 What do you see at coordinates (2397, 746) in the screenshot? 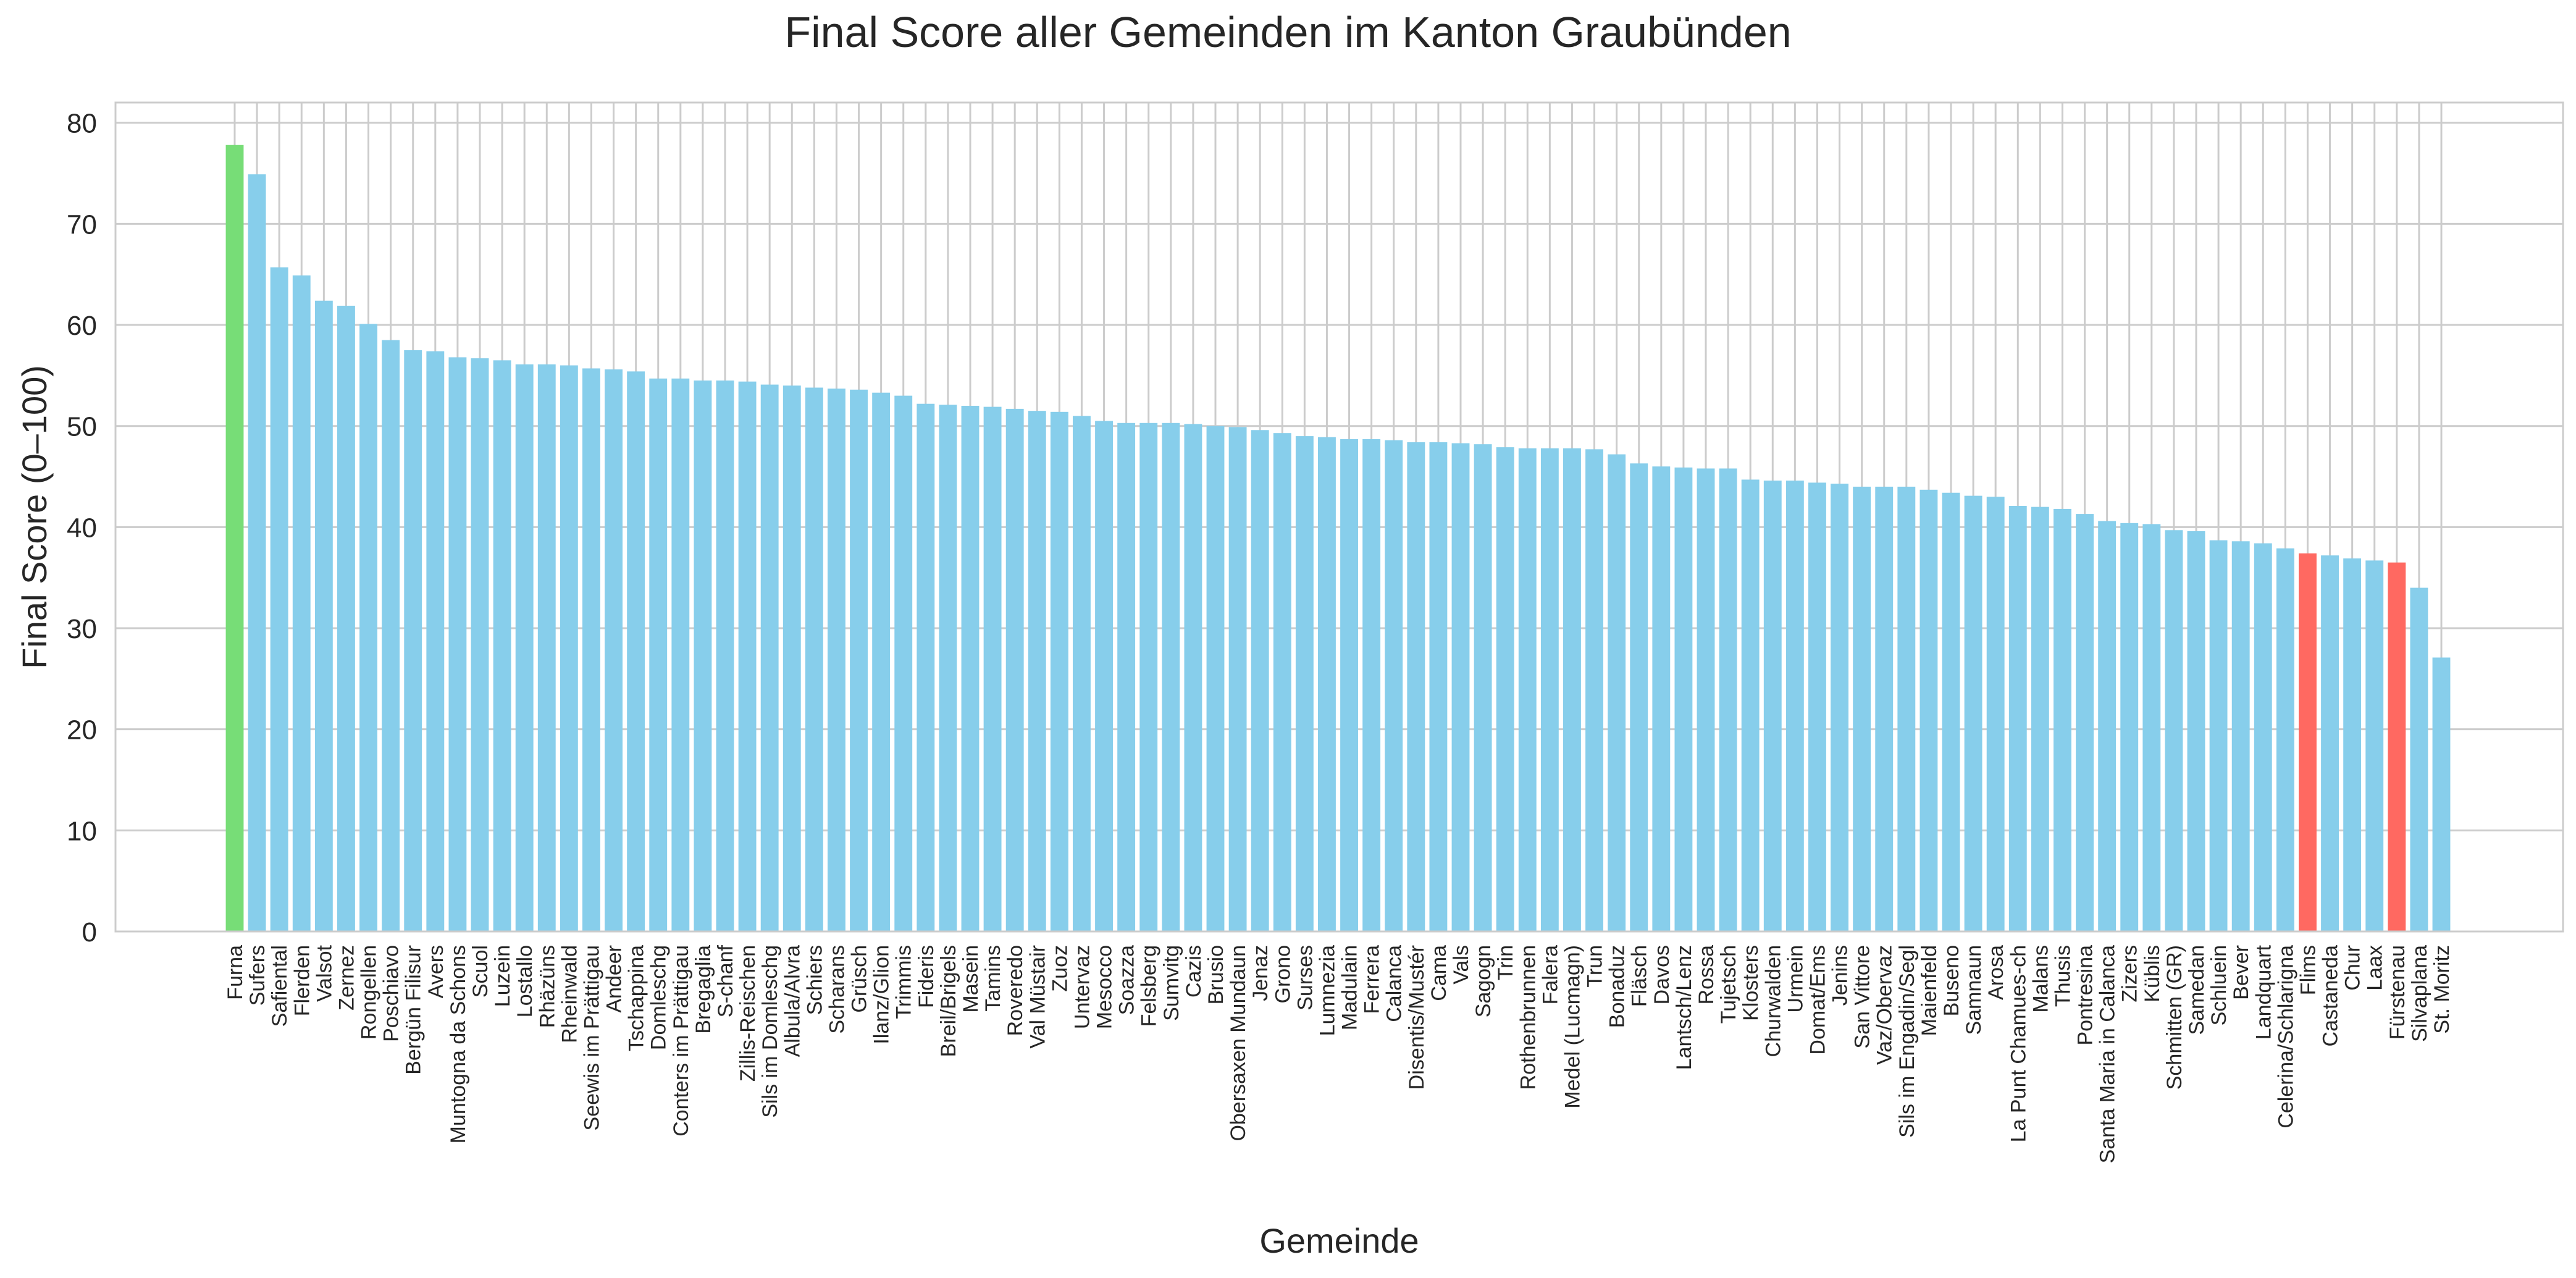
I see `bar-fürstenau` at bounding box center [2397, 746].